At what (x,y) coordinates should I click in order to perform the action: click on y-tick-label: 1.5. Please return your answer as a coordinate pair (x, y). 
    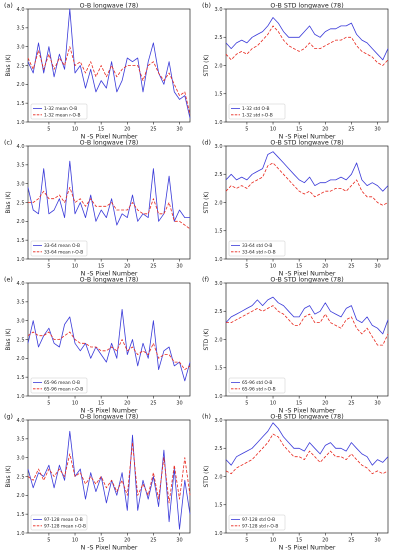
    Looking at the image, I should click on (219, 369).